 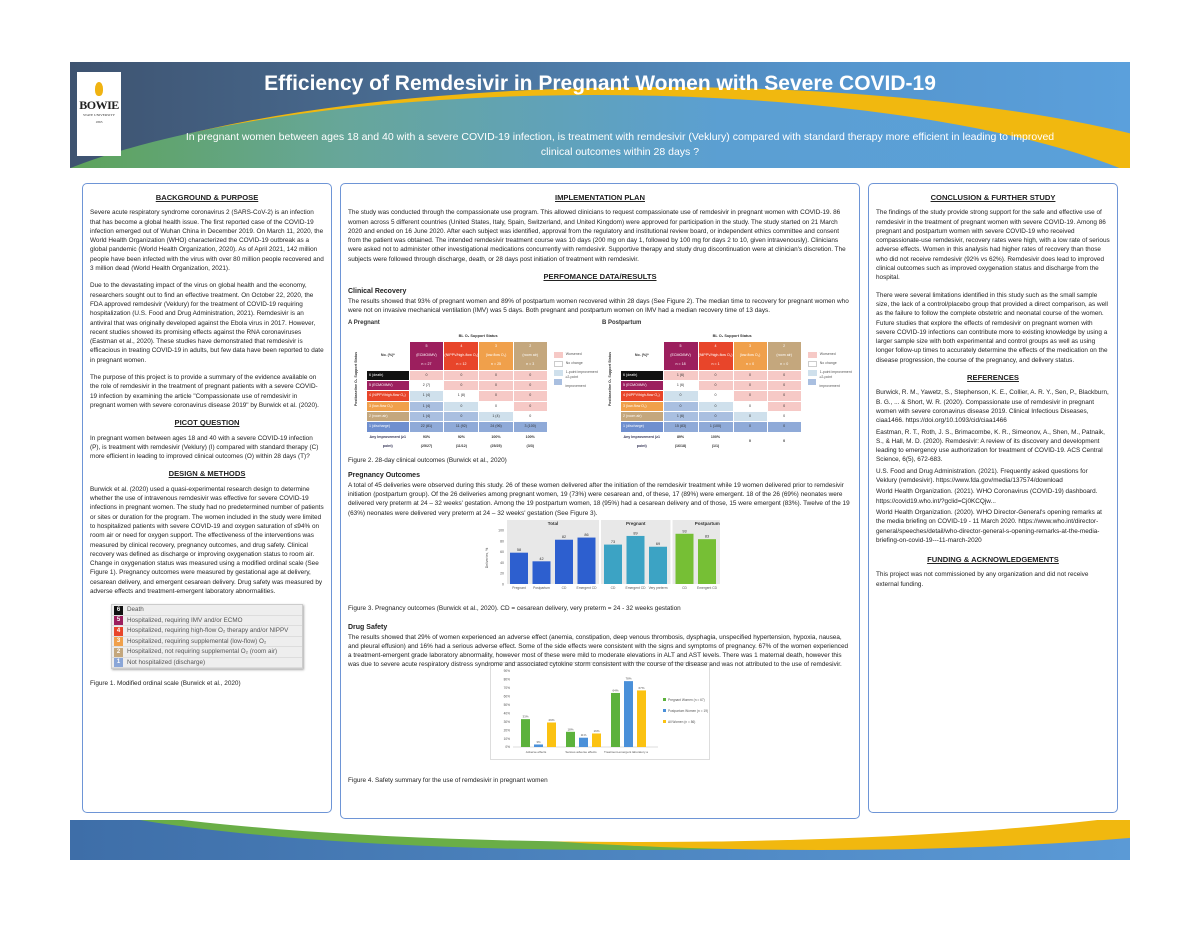 I want to click on data-label: 83, so click(x=707, y=537).